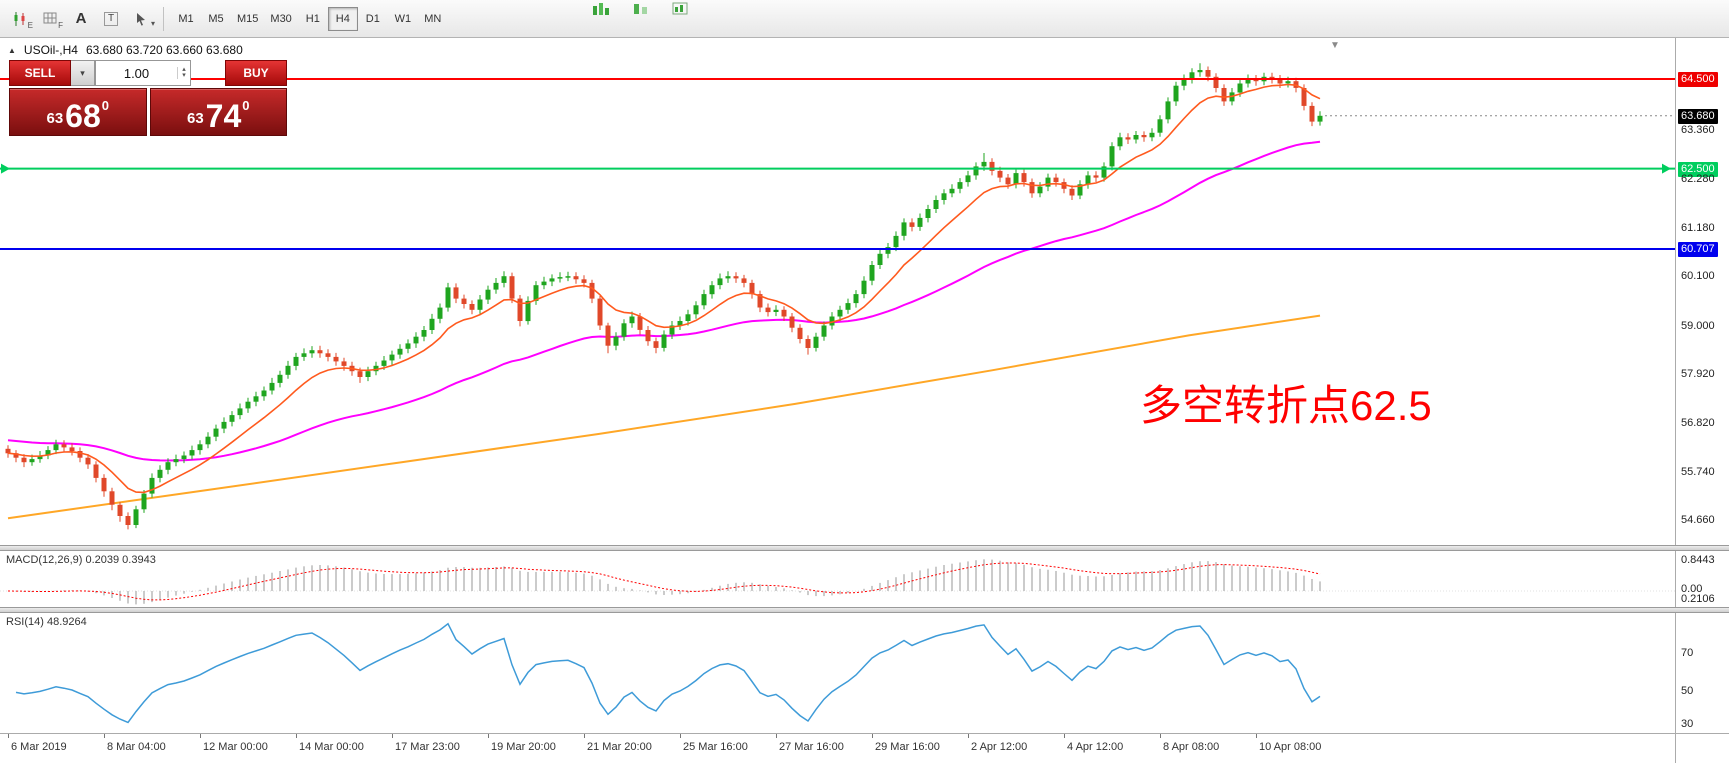 The width and height of the screenshot is (1729, 763). I want to click on rsi-title: RSI(14), so click(25, 622).